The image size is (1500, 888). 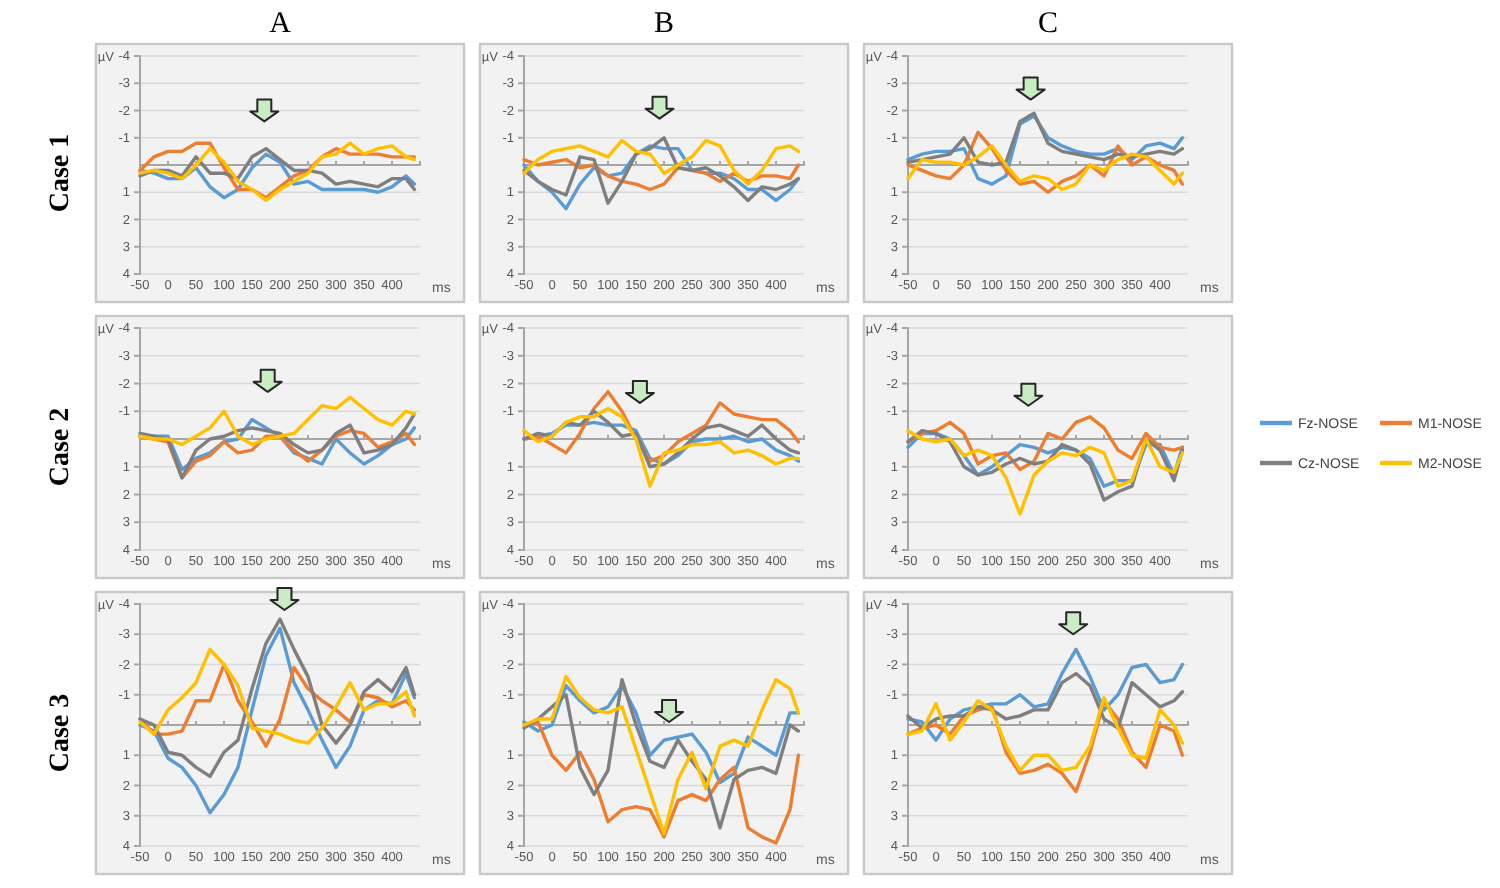 I want to click on text: Case 1, so click(x=61, y=173).